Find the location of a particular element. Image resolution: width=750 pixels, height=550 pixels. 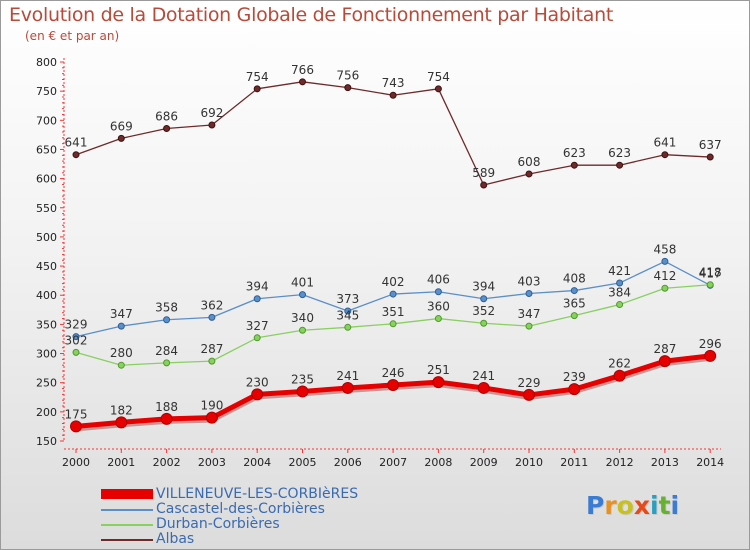

x-tick-label: 2004 is located at coordinates (257, 462).